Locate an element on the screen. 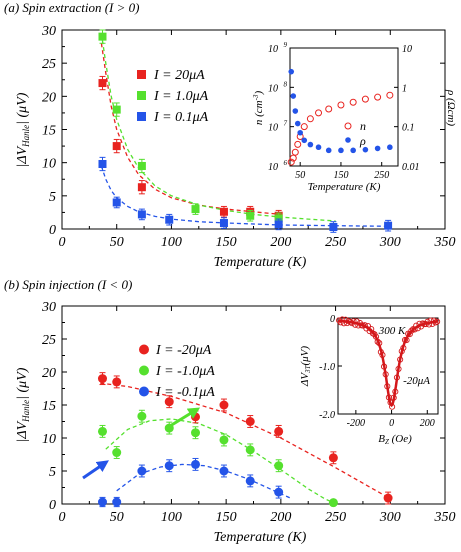 This screenshot has width=461, height=552. x-tick-label: 100 is located at coordinates (171, 242).